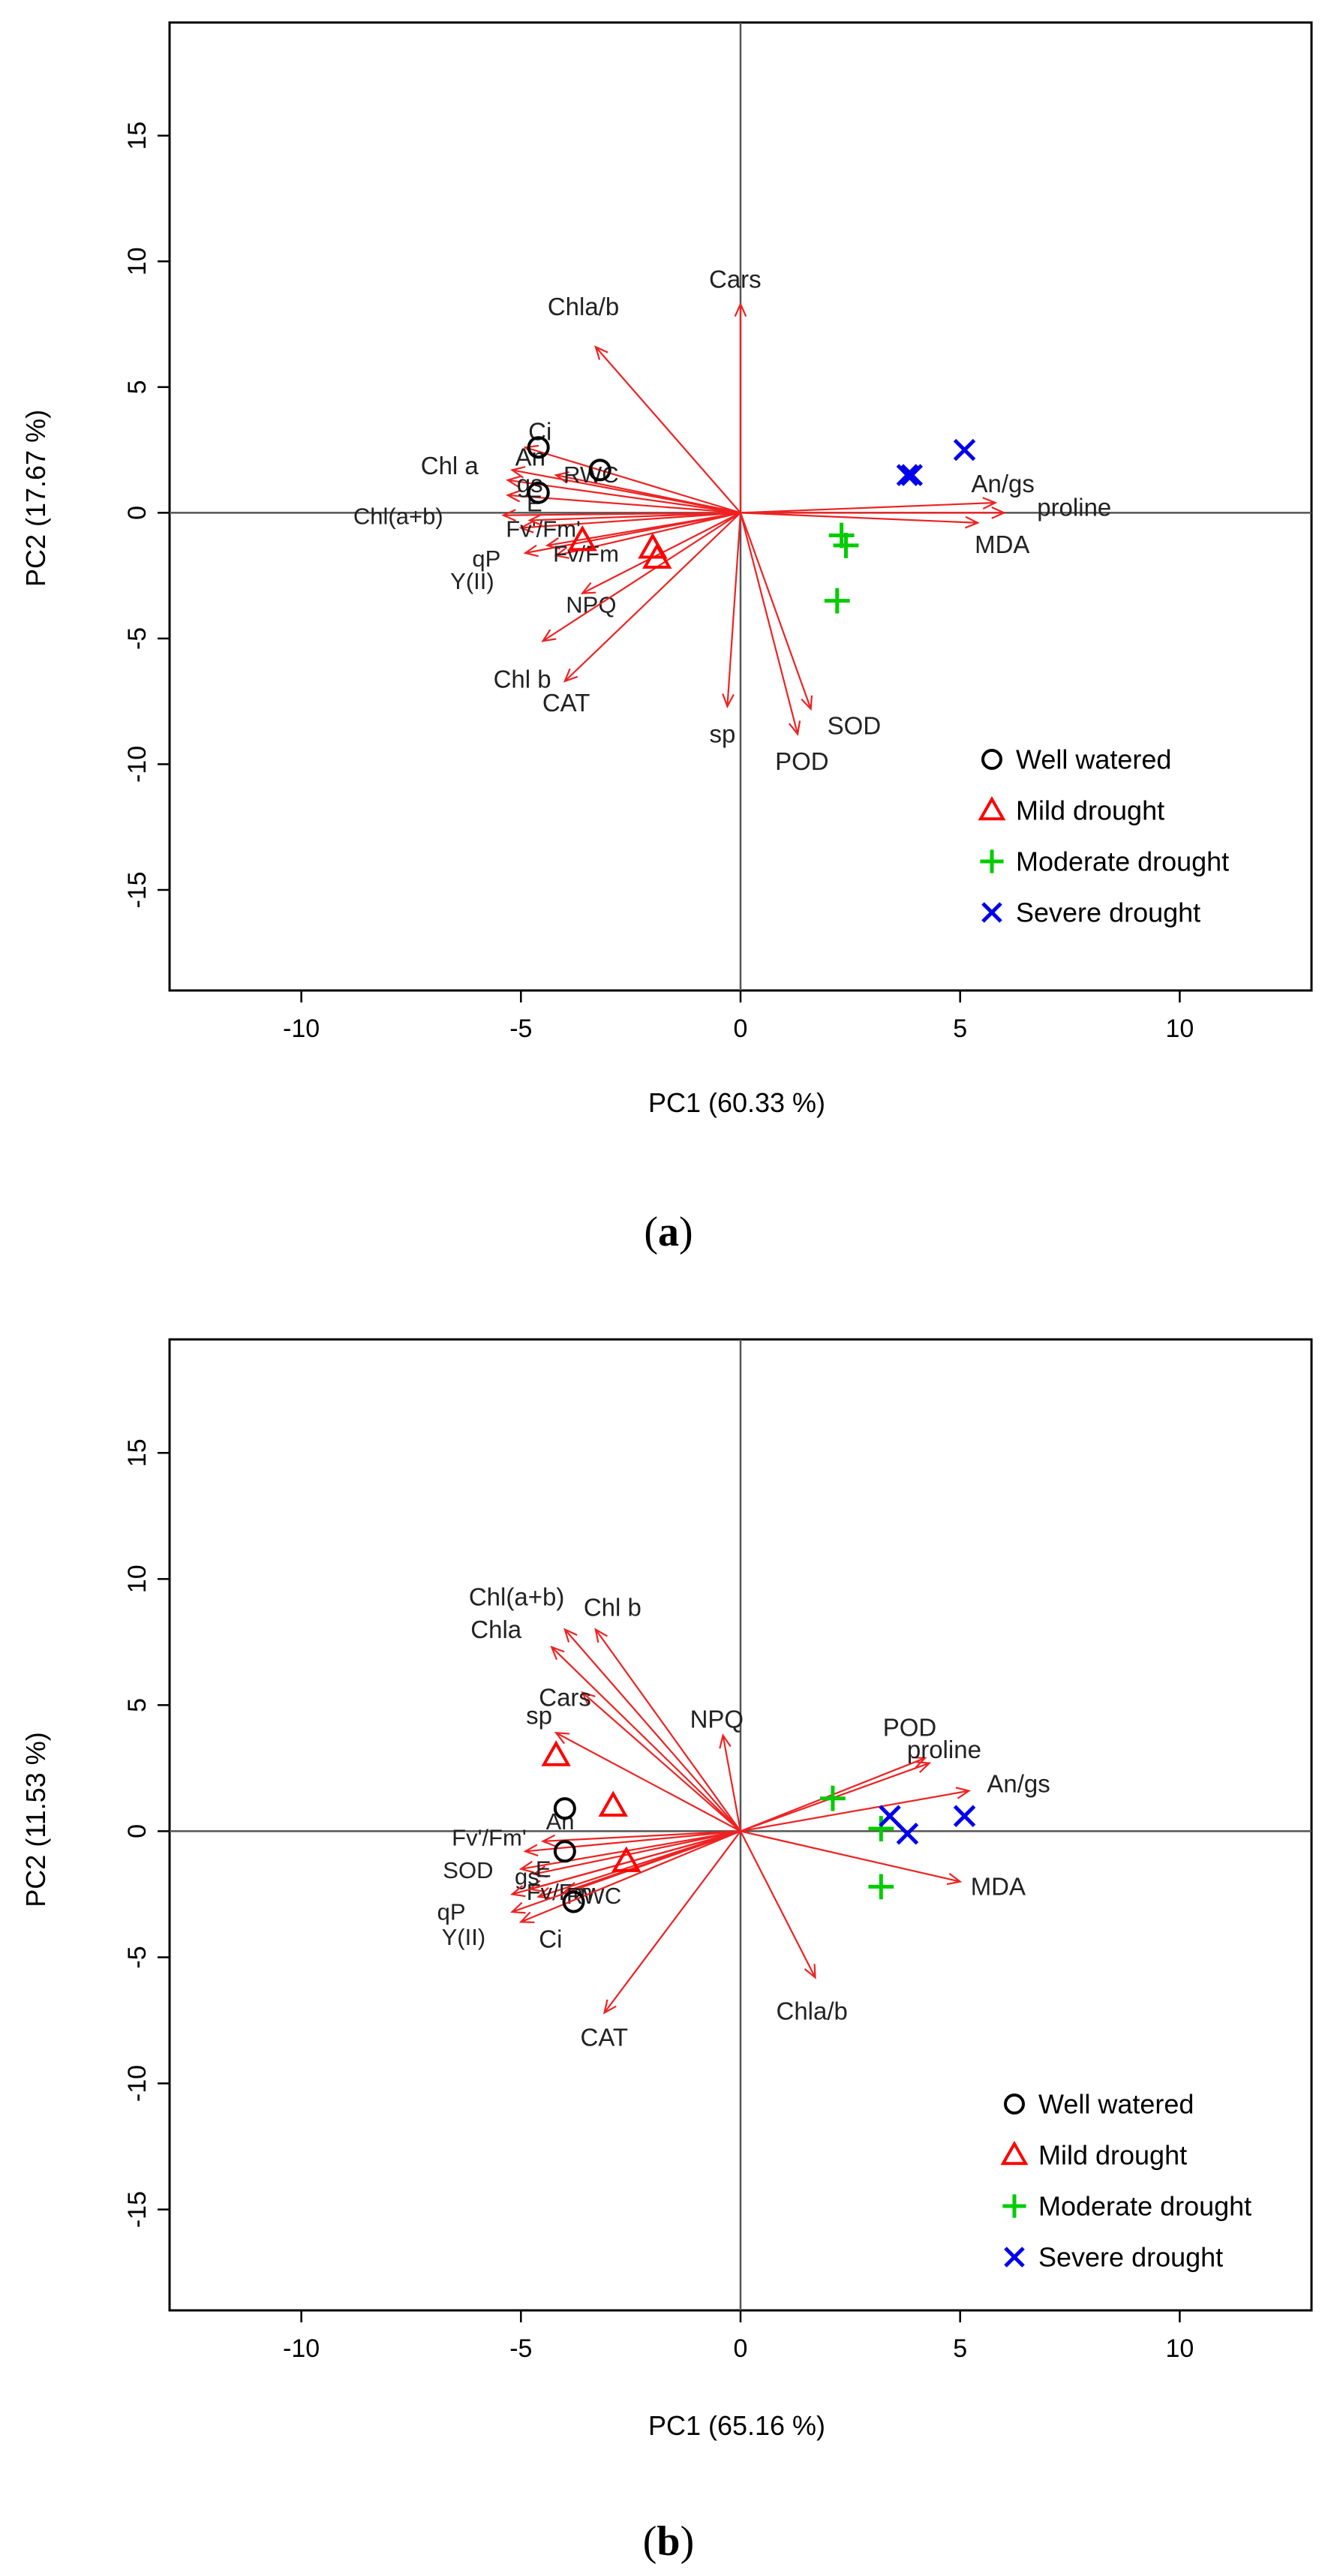  I want to click on panel-a-legend-item-moderate-drought: Moderate drought, so click(1104, 861).